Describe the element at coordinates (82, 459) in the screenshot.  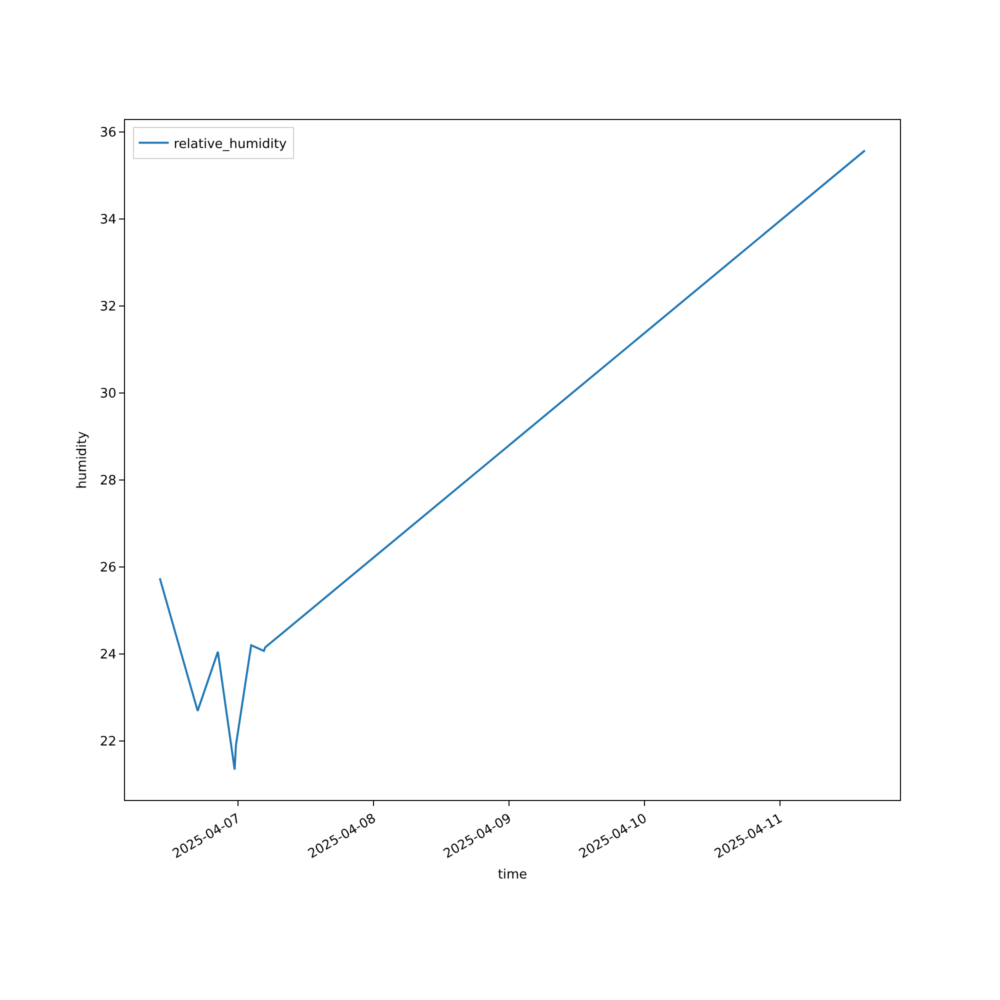
I see `y-axis-title: humidity` at that location.